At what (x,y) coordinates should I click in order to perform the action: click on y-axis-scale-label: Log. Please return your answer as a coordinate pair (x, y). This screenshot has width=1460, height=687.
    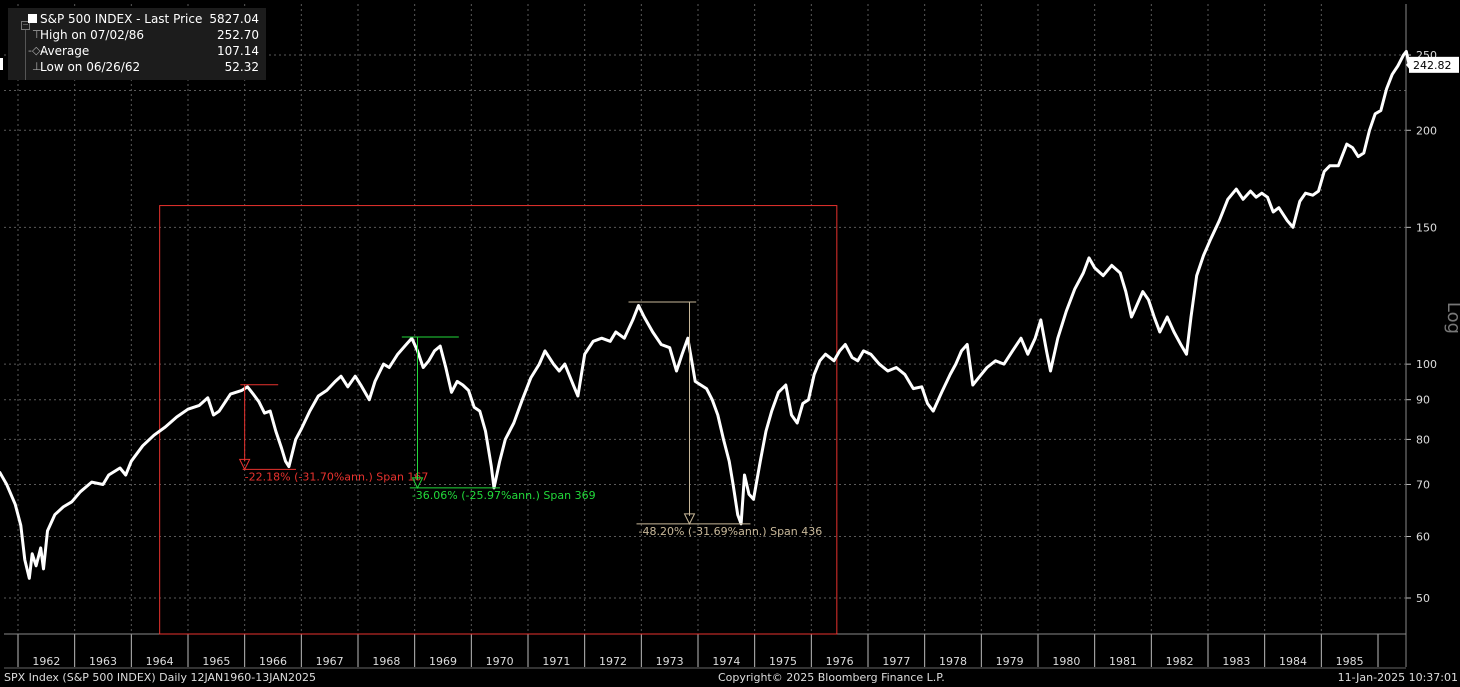
    Looking at the image, I should click on (1451, 318).